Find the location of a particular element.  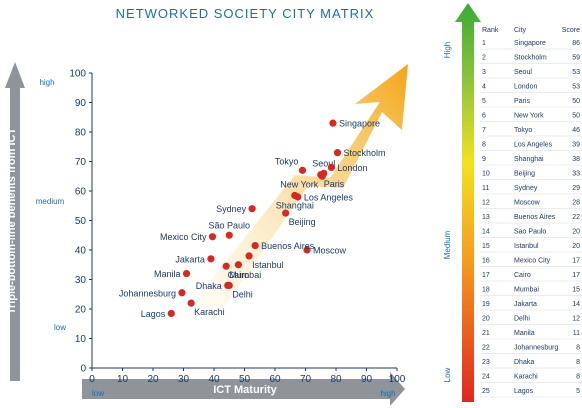

ranking-rank: 2 is located at coordinates (484, 58).